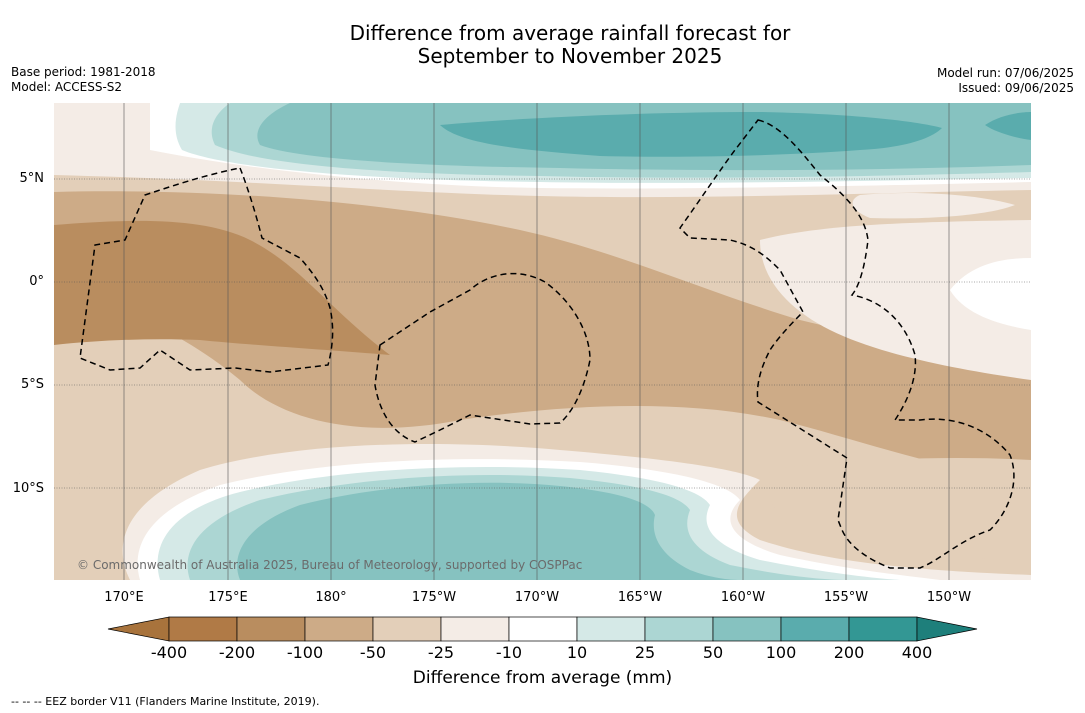 This screenshot has height=713, width=1085. I want to click on colorbar-tick: -25, so click(441, 652).